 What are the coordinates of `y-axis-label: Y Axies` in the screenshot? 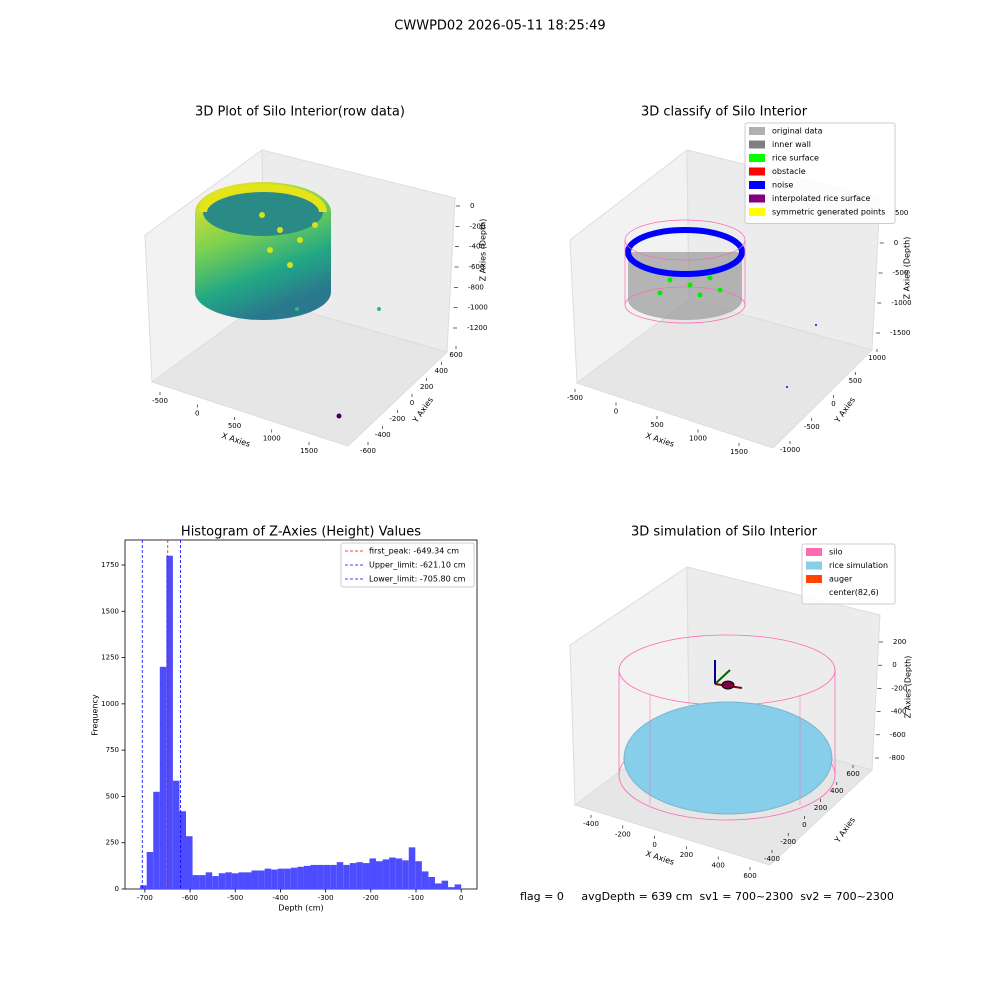 It's located at (844, 411).